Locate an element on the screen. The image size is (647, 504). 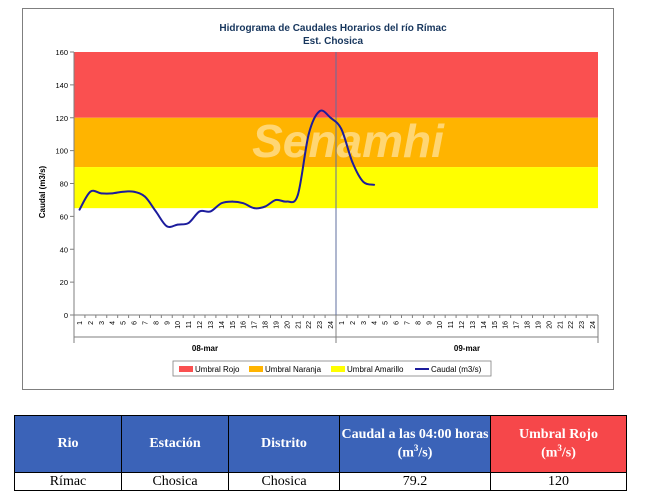
x-tick-label-23: 23 is located at coordinates (320, 325).